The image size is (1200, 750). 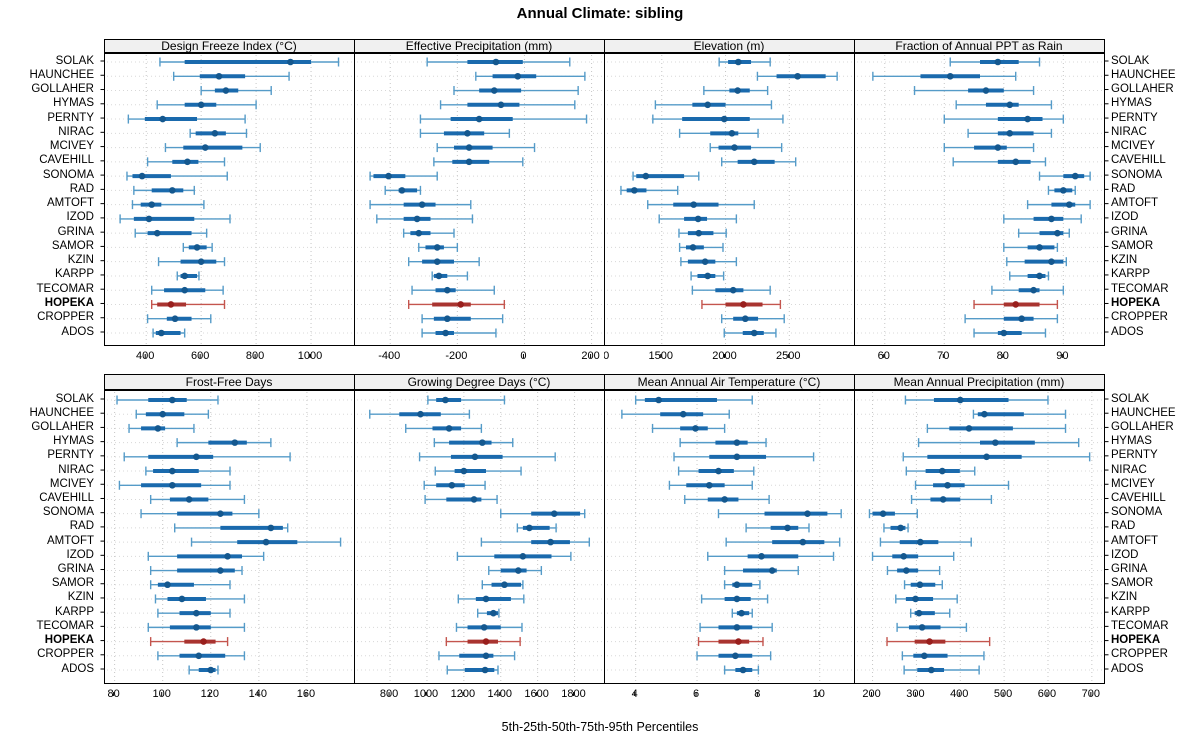 I want to click on station-label-tecomar: TECOMAR, so click(x=65, y=625).